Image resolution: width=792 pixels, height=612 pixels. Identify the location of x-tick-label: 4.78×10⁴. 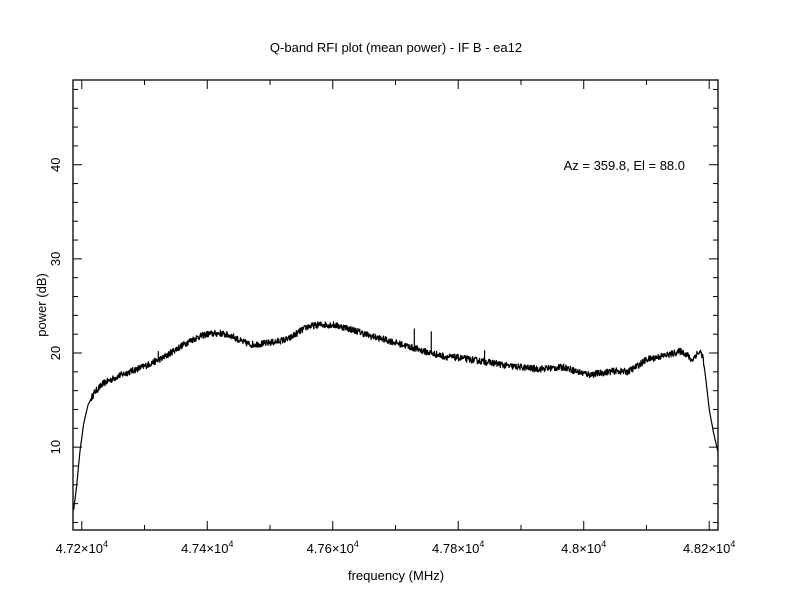
(458, 547).